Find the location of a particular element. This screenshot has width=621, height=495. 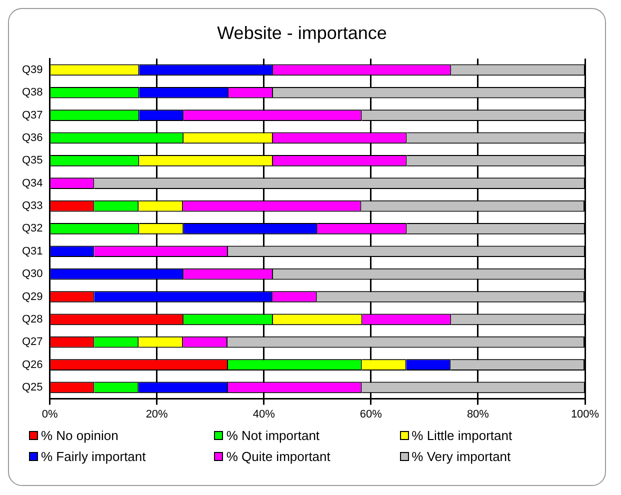

y-tick-label: Q25 is located at coordinates (32, 387).